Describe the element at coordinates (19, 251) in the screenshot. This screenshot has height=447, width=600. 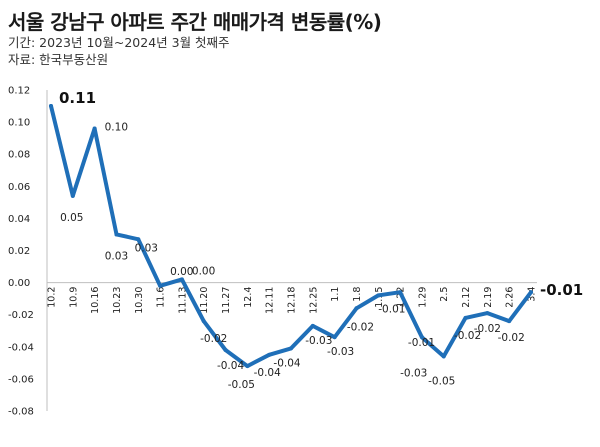
I see `y-tick-label: 0.02` at that location.